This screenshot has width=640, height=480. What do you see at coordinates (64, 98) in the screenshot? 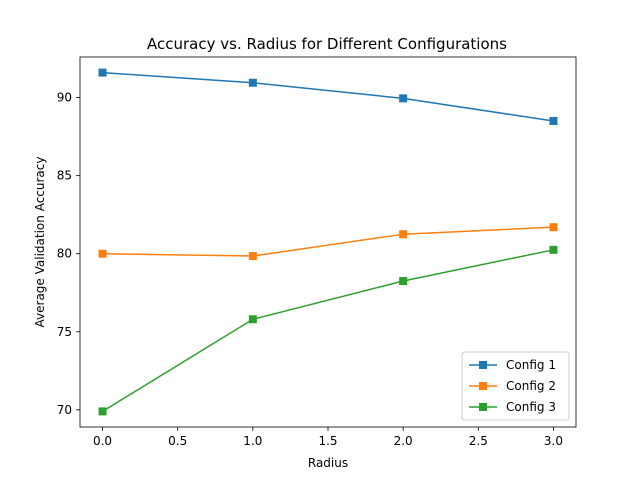
I see `y-tick-label: 90` at bounding box center [64, 98].